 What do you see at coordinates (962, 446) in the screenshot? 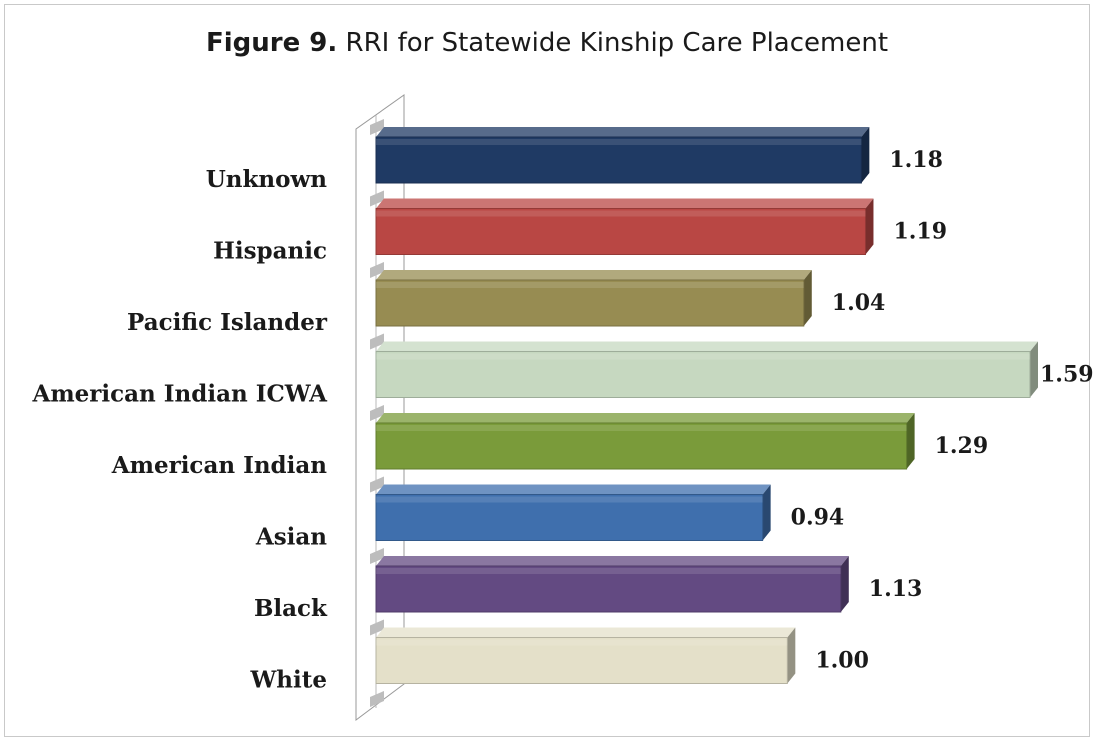
I see `value-label: 1.29` at bounding box center [962, 446].